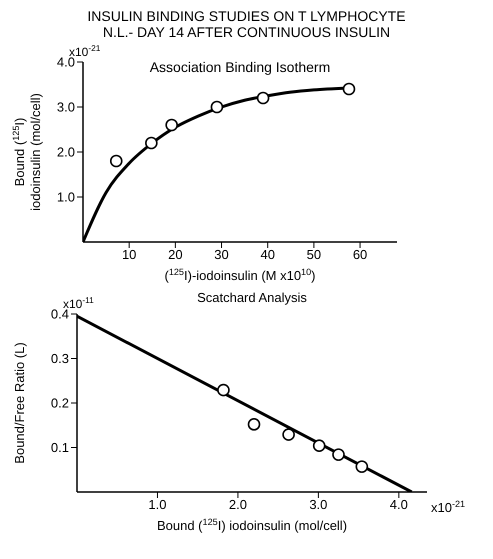 The width and height of the screenshot is (493, 559). I want to click on x-tick-label: 2.0, so click(237, 504).